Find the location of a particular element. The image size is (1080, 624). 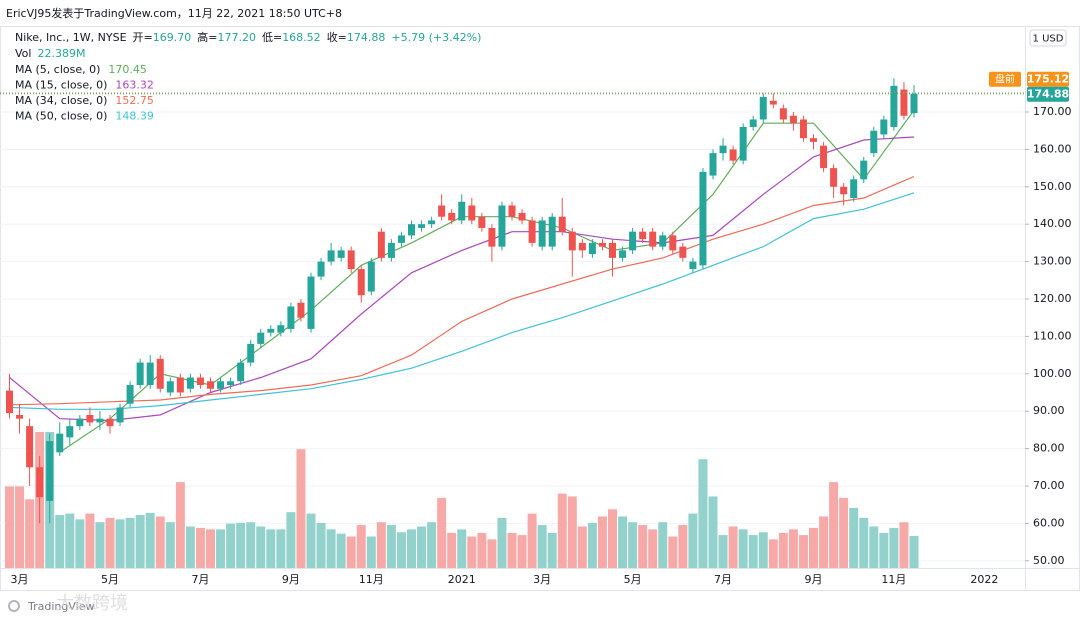

legend-ohlc-value: 174.88 is located at coordinates (366, 37).